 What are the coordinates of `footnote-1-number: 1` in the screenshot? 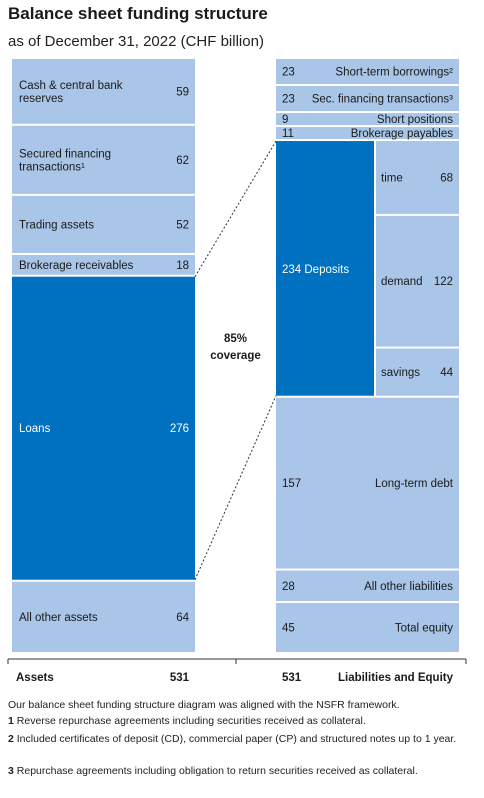 It's located at (11, 721).